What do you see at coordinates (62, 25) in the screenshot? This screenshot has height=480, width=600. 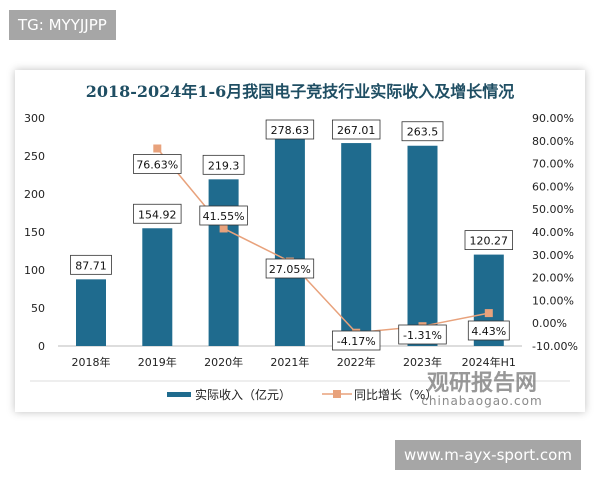 I see `header-tag: TG: MYYJJPP` at bounding box center [62, 25].